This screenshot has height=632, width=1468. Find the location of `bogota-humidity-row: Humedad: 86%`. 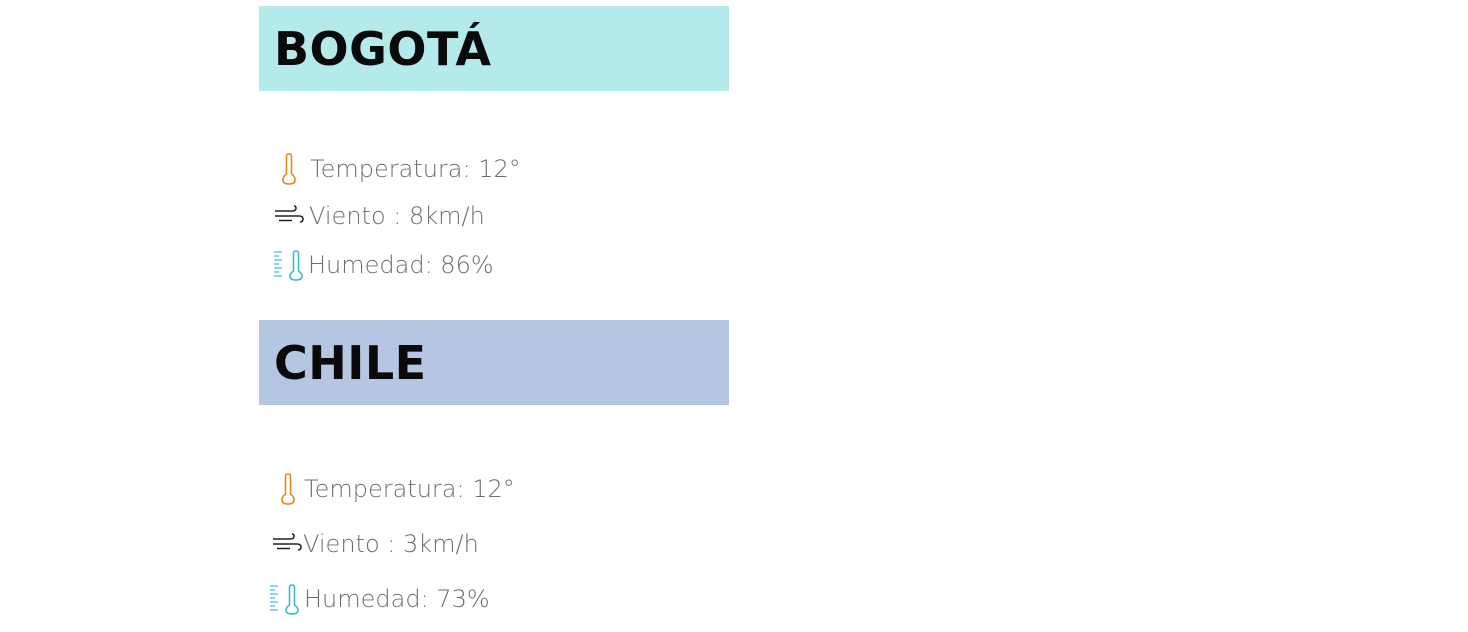

bogota-humidity-row: Humedad: 86% is located at coordinates (383, 265).